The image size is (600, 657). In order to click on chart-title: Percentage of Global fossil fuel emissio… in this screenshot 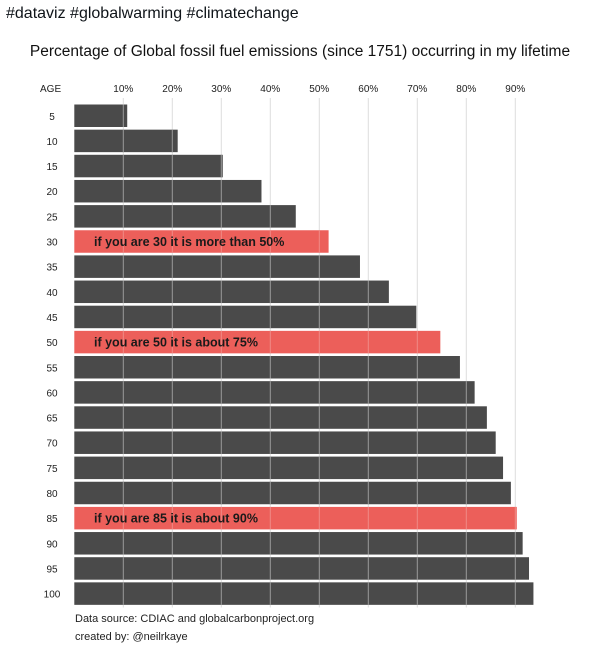, I will do `click(300, 51)`.